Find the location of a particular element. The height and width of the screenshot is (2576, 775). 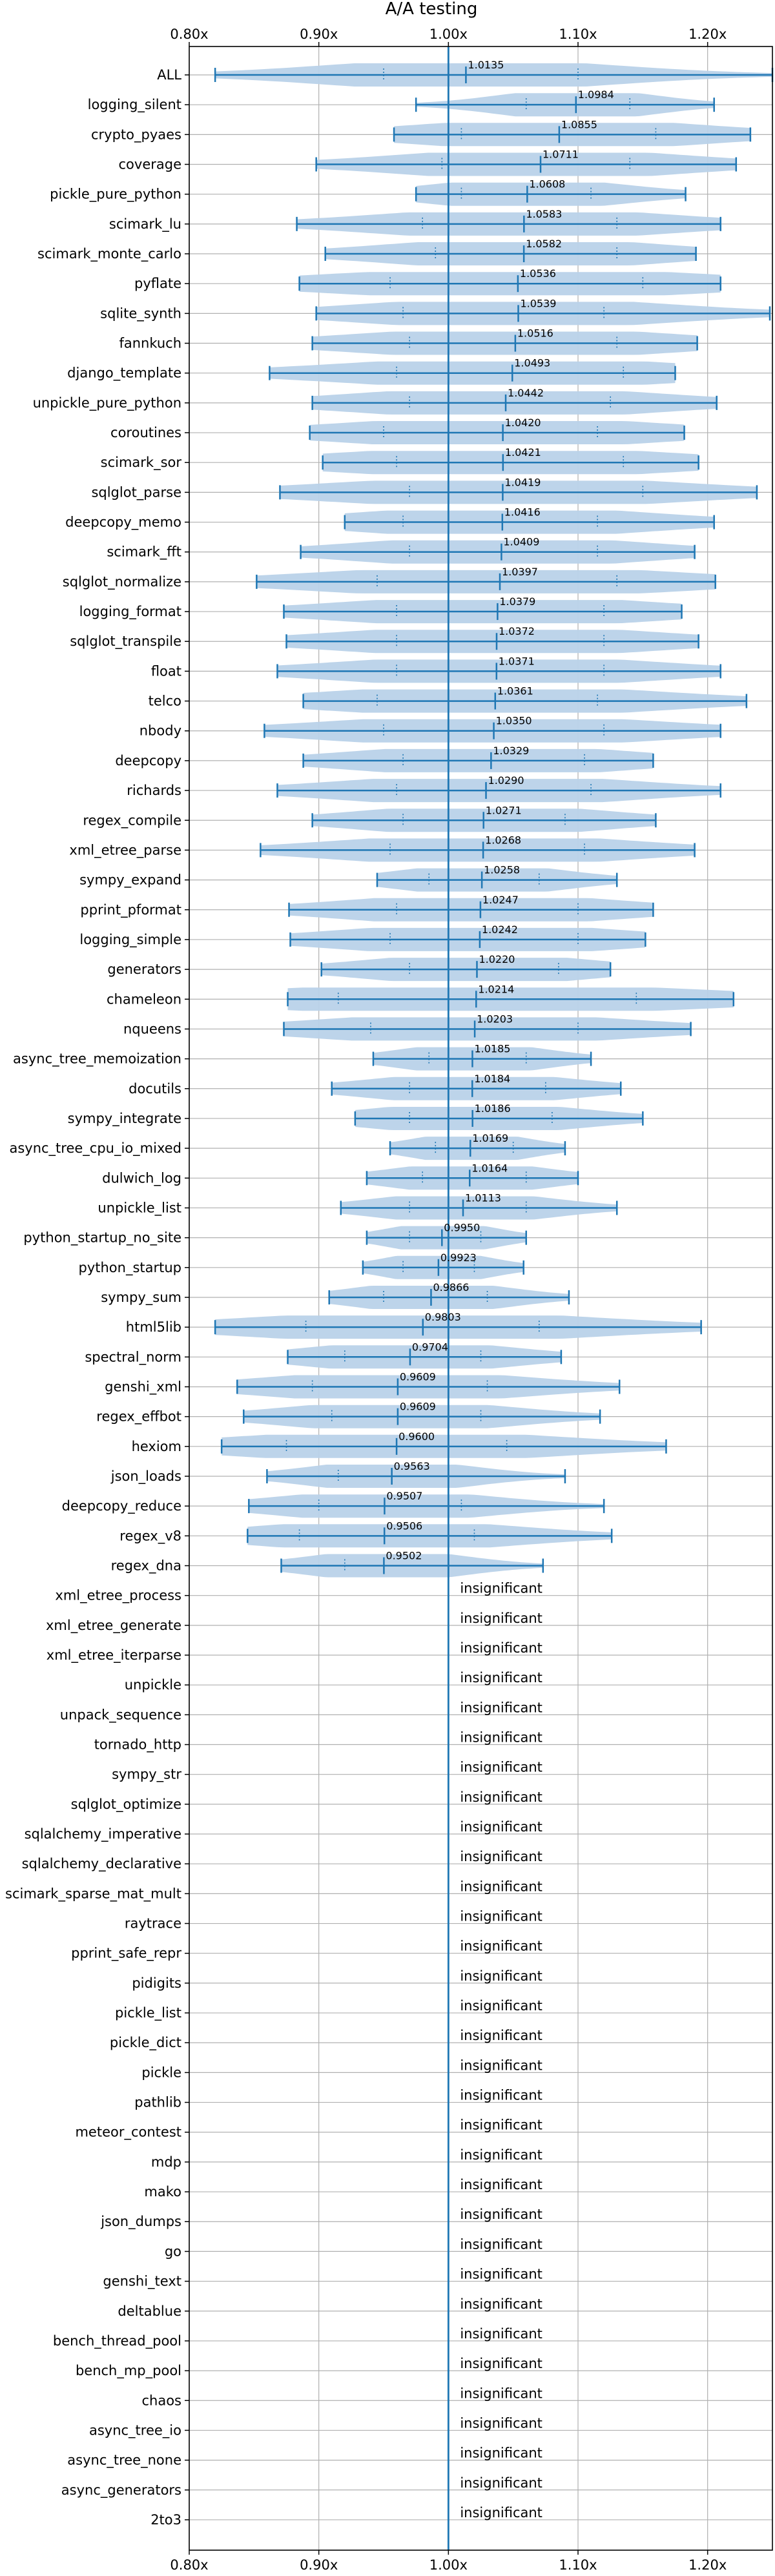

value-label: 1.0258 is located at coordinates (502, 870).